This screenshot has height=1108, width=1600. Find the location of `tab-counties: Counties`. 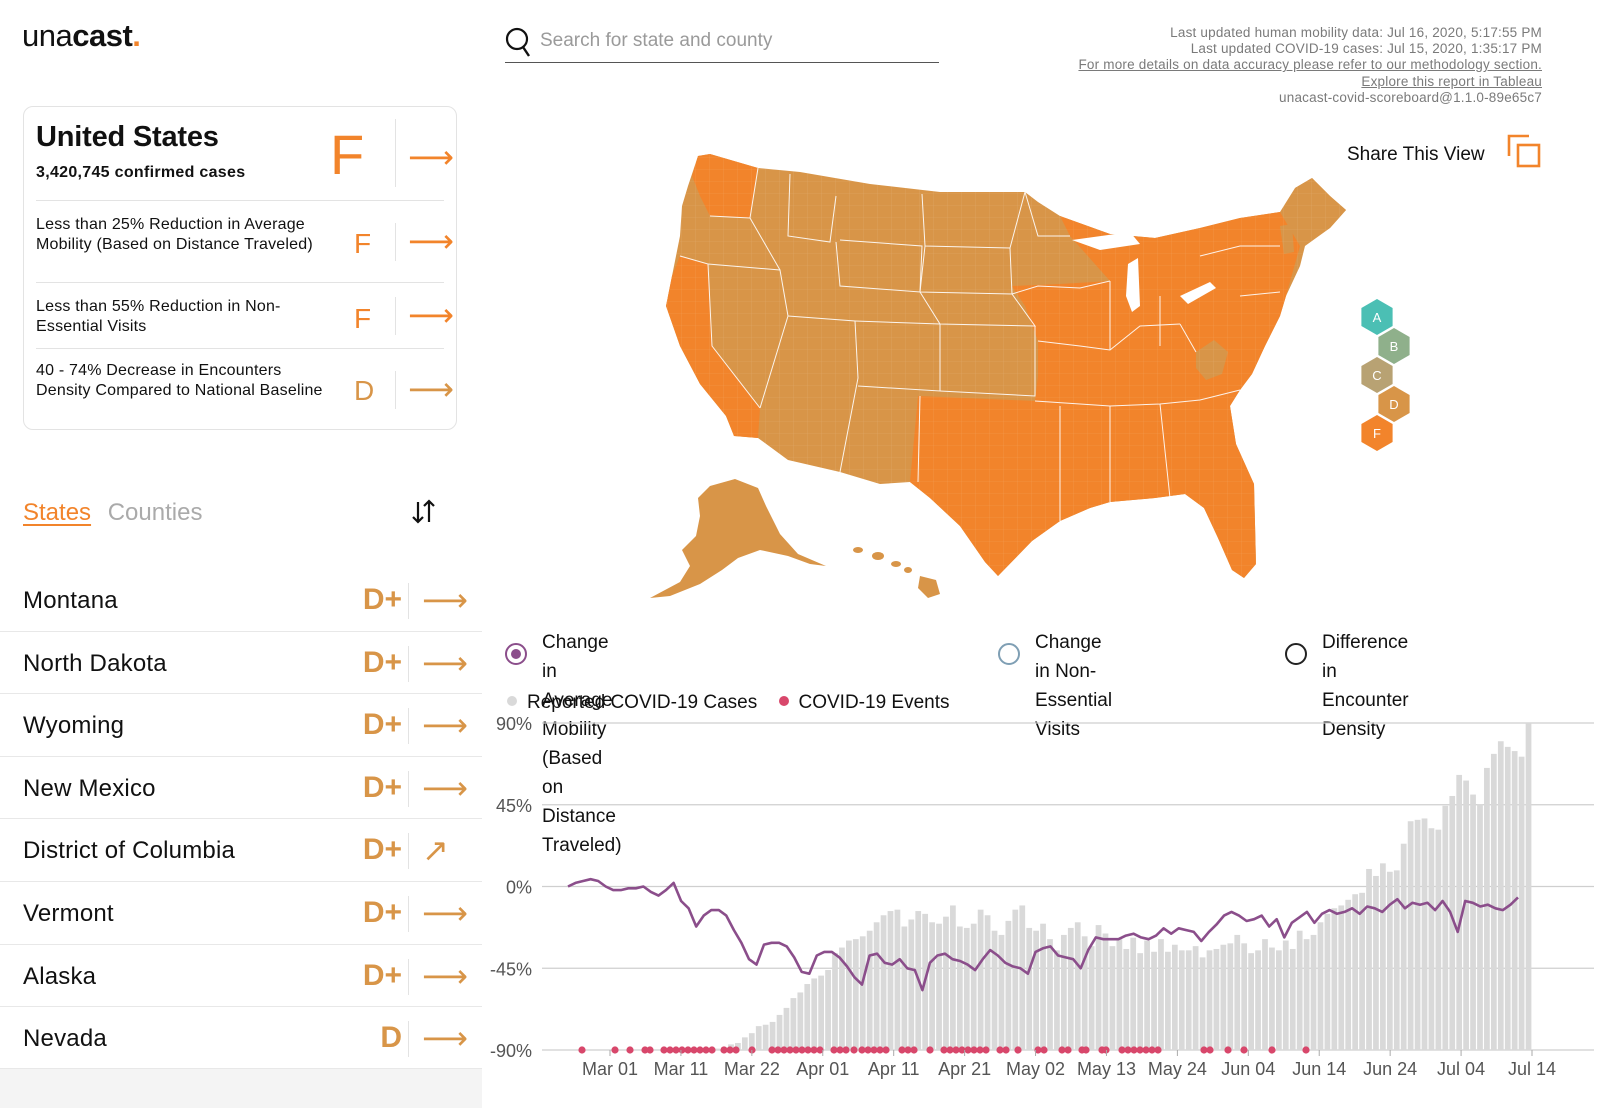

tab-counties: Counties is located at coordinates (155, 512).